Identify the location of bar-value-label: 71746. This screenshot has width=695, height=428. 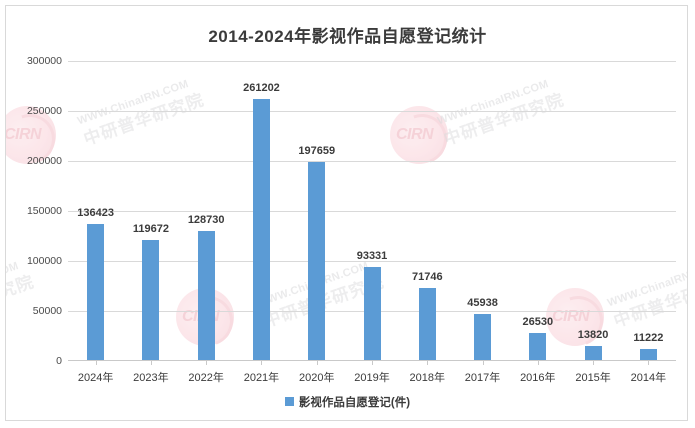
(427, 277).